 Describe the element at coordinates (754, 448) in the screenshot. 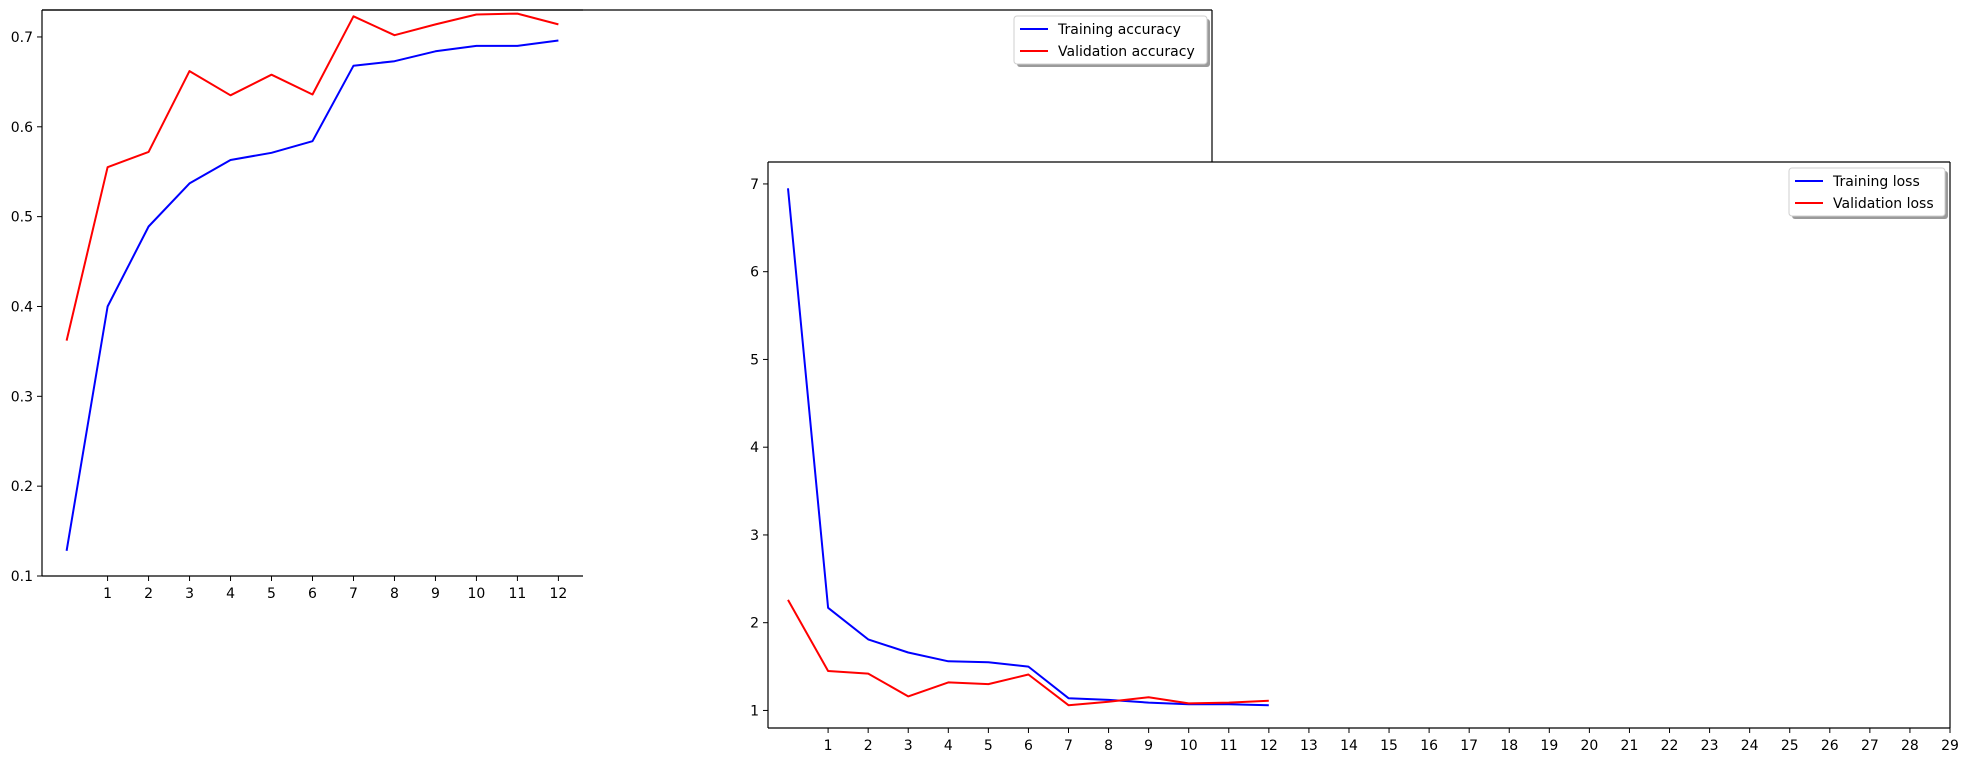

I see `y-tick-label: 4` at that location.